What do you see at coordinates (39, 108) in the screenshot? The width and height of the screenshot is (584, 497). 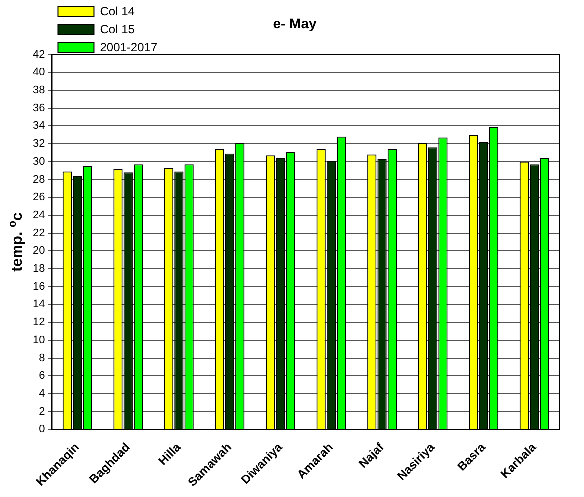 I see `y-tick-label: 36` at bounding box center [39, 108].